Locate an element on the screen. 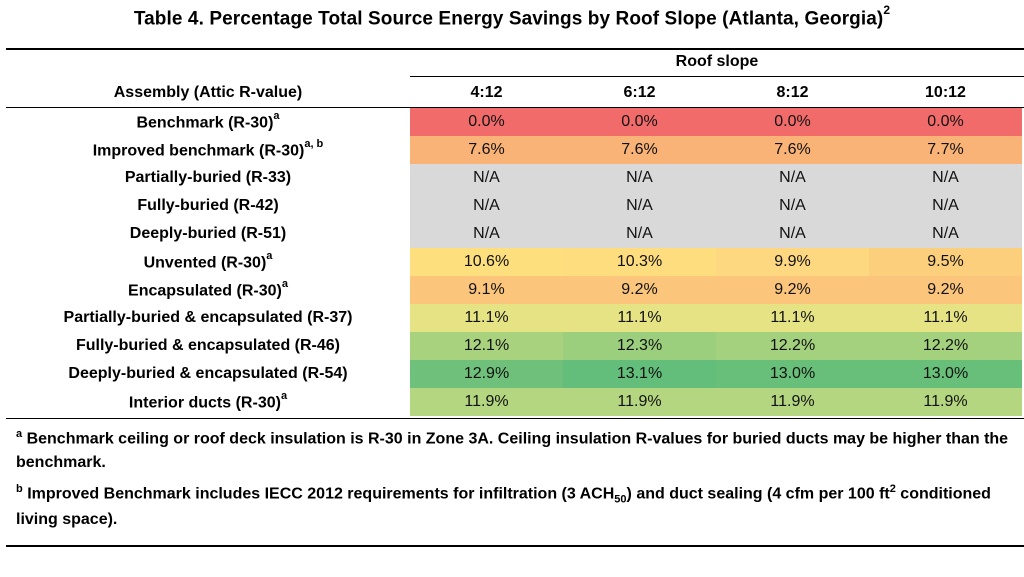 This screenshot has height=577, width=1024. row-label: Fully-buried (R-42) is located at coordinates (208, 206).